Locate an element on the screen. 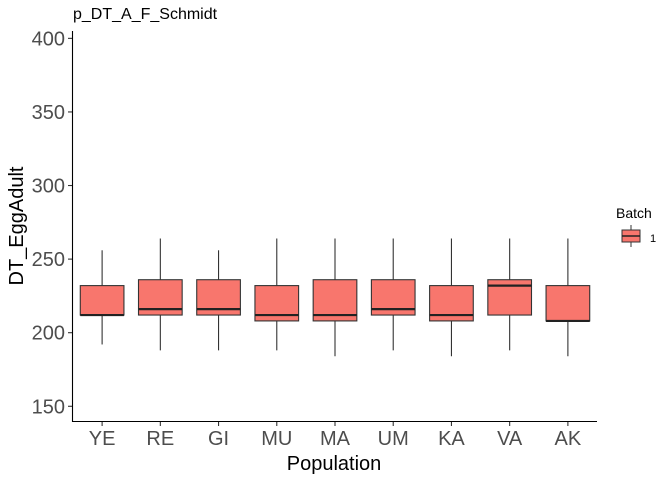 The image size is (672, 480). x-tick-label: MU is located at coordinates (276, 439).